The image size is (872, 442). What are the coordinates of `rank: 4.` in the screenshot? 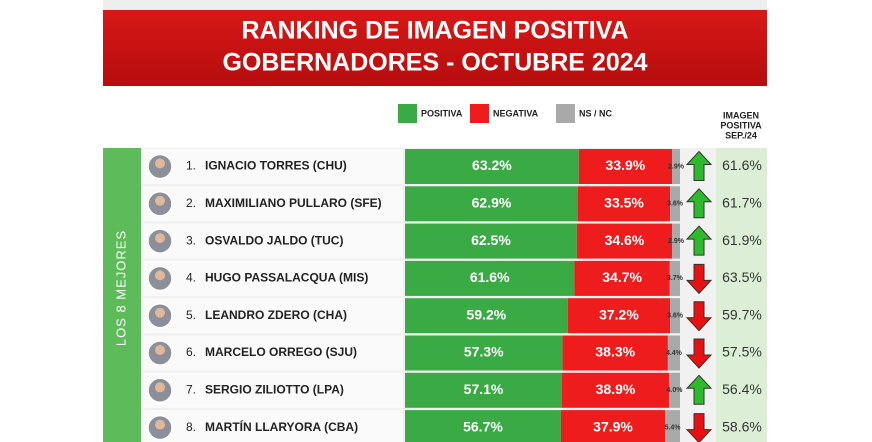 It's located at (191, 278).